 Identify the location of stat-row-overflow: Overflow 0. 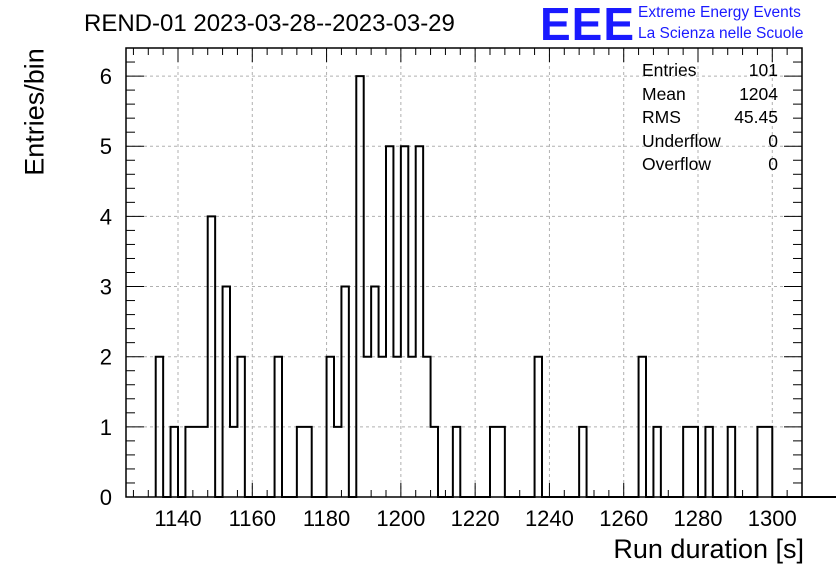
(710, 165).